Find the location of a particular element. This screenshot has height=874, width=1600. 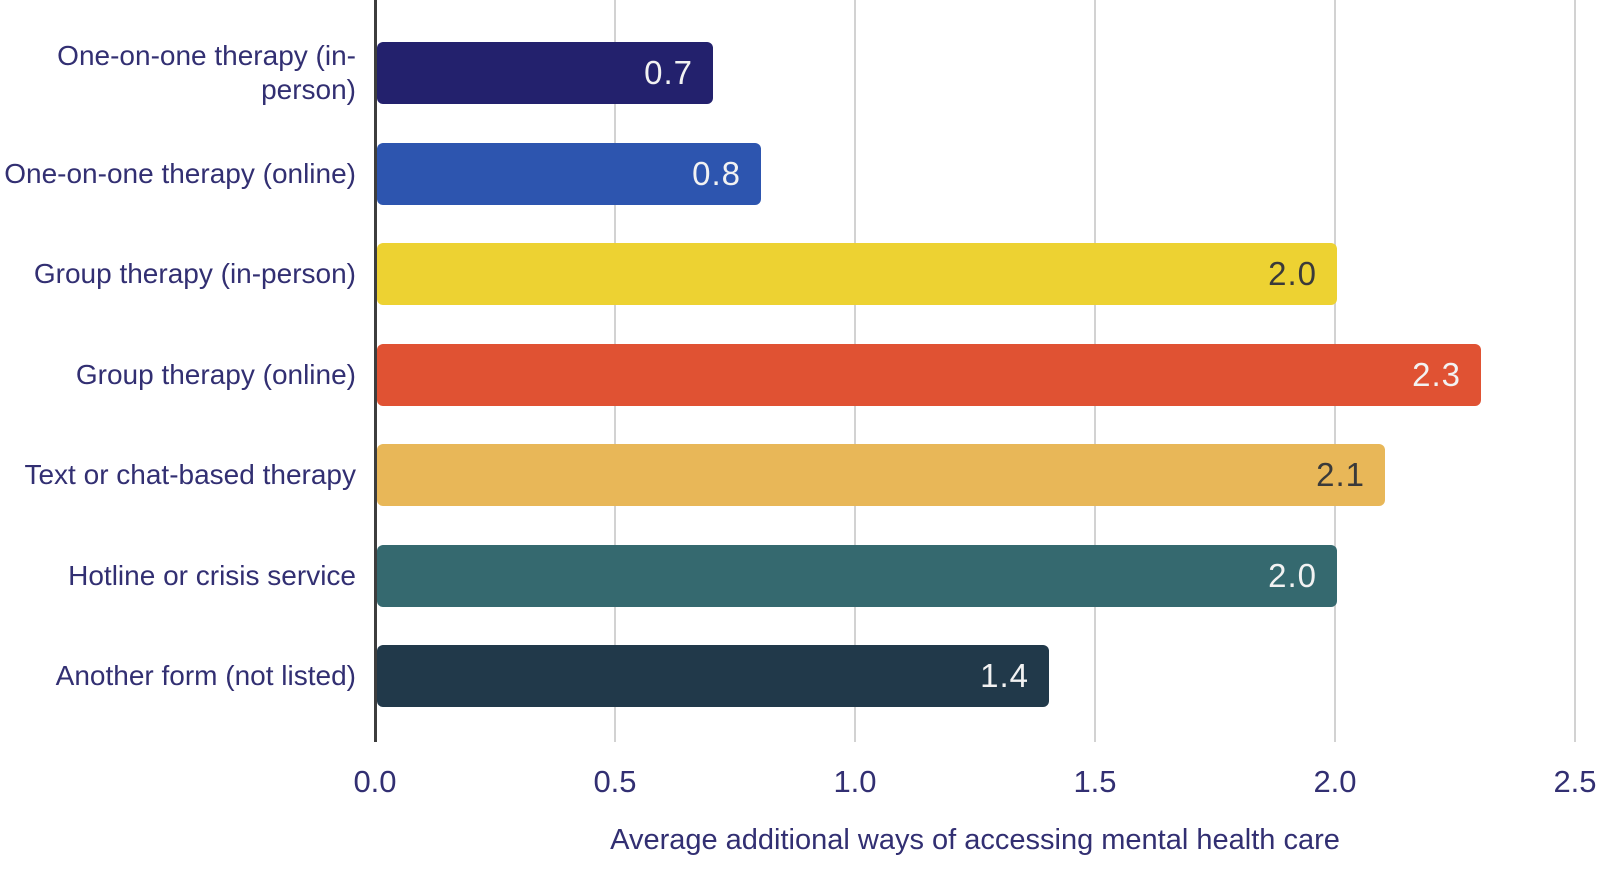

x-tick-label: 0.5 is located at coordinates (615, 781).